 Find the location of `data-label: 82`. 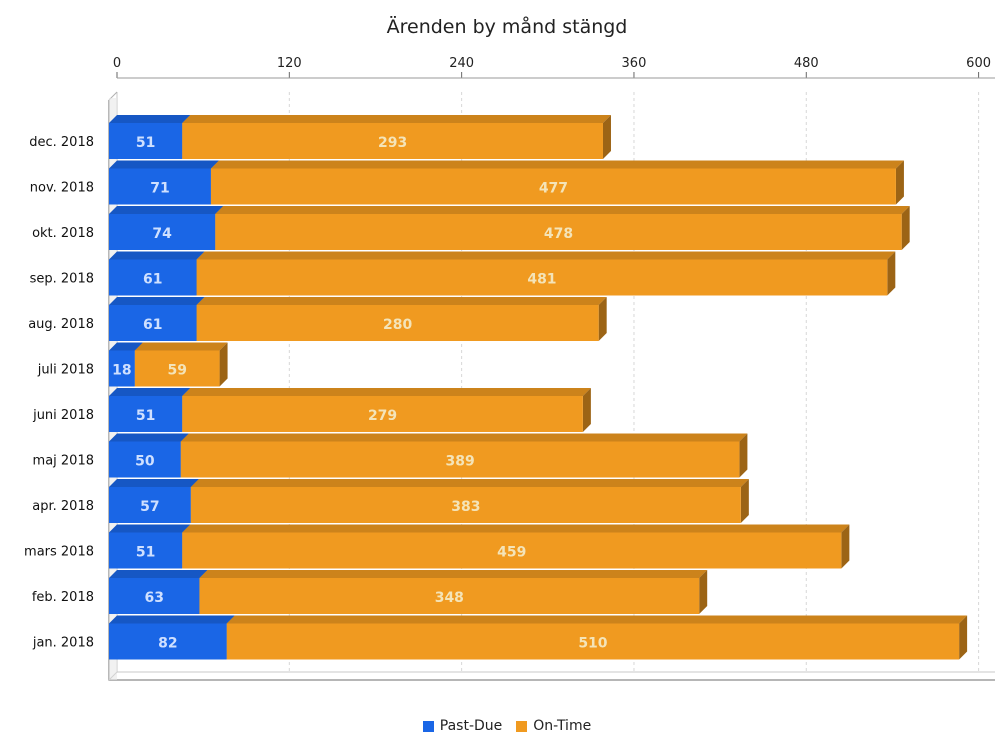

data-label: 82 is located at coordinates (167, 644).